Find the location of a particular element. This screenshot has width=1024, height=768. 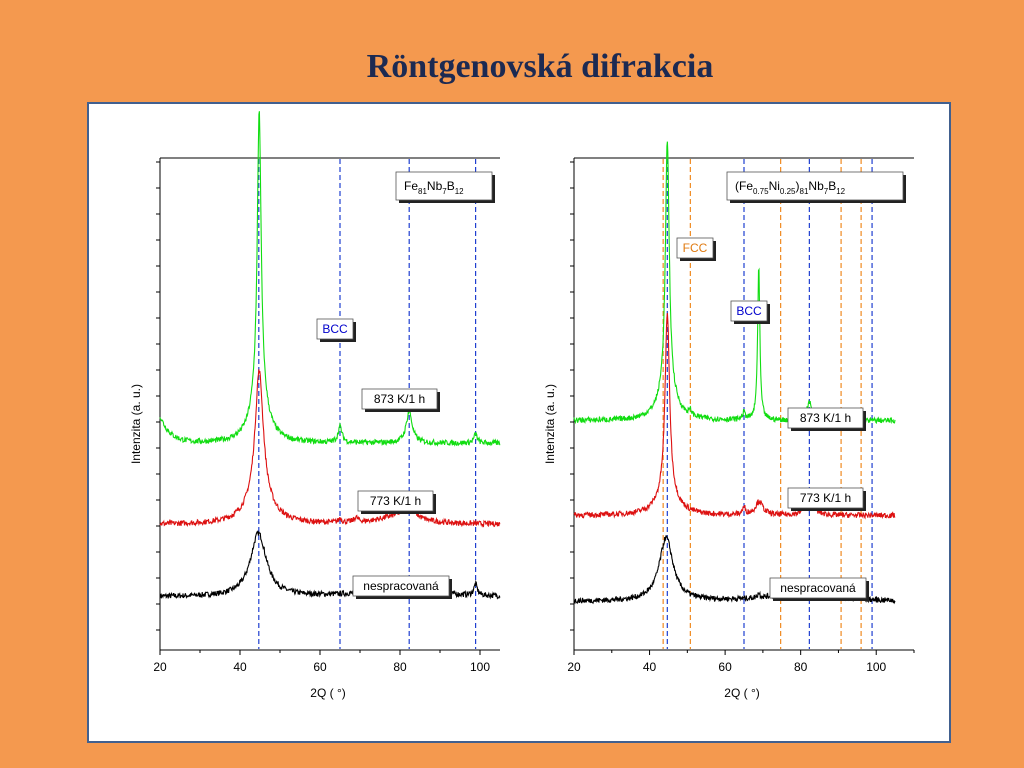

title-subscript: 0.25 is located at coordinates (788, 191).